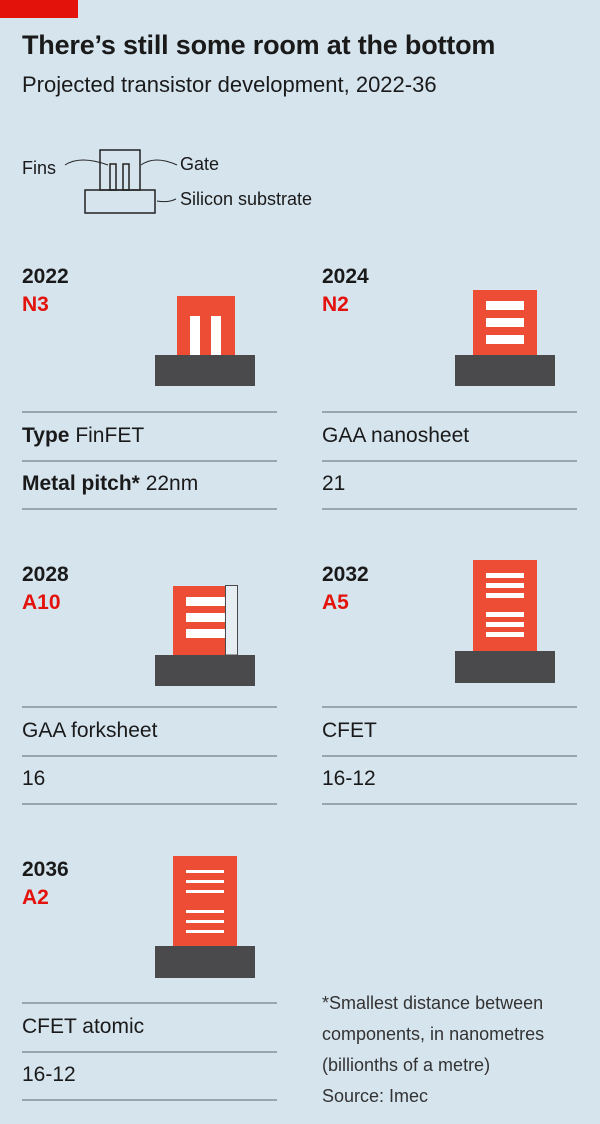 The image size is (600, 1124). I want to click on panel-type: Type FinFET, so click(83, 435).